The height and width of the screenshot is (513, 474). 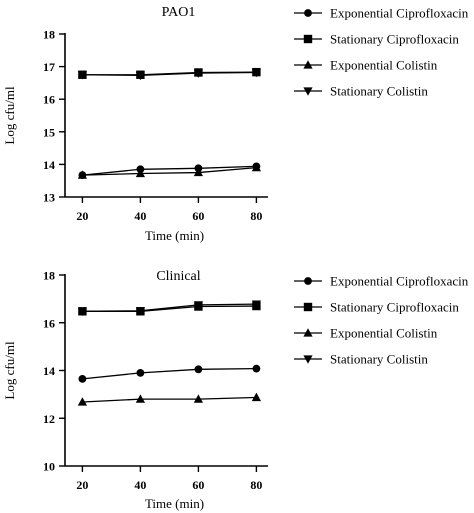 I want to click on y-tick-label: 10, so click(x=49, y=467).